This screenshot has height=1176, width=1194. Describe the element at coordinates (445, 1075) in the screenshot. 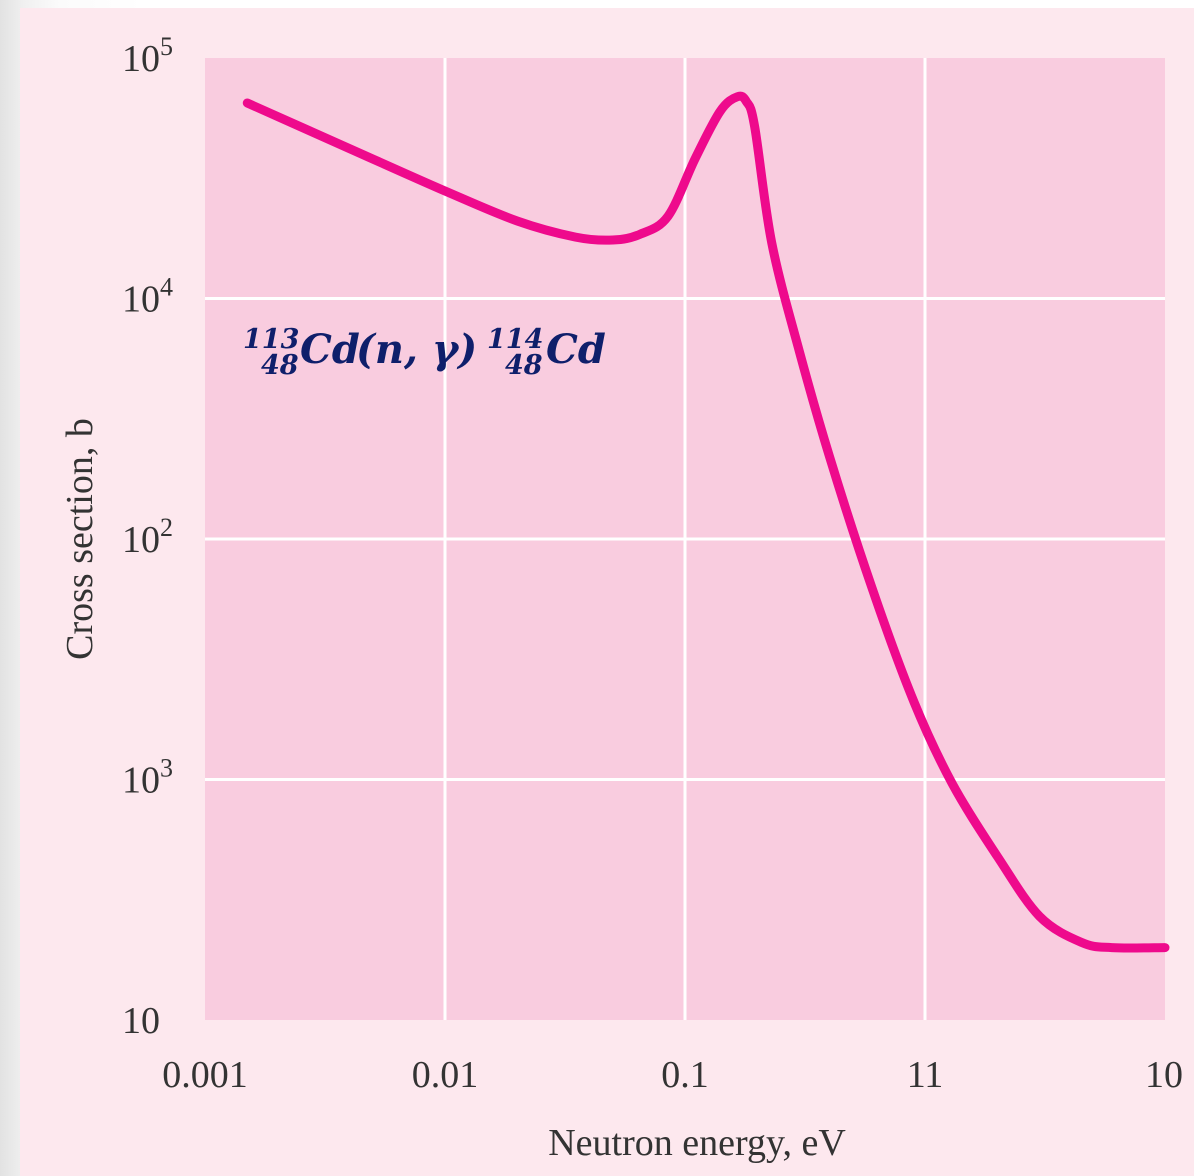

I see `x-tick-label: 0.01` at that location.